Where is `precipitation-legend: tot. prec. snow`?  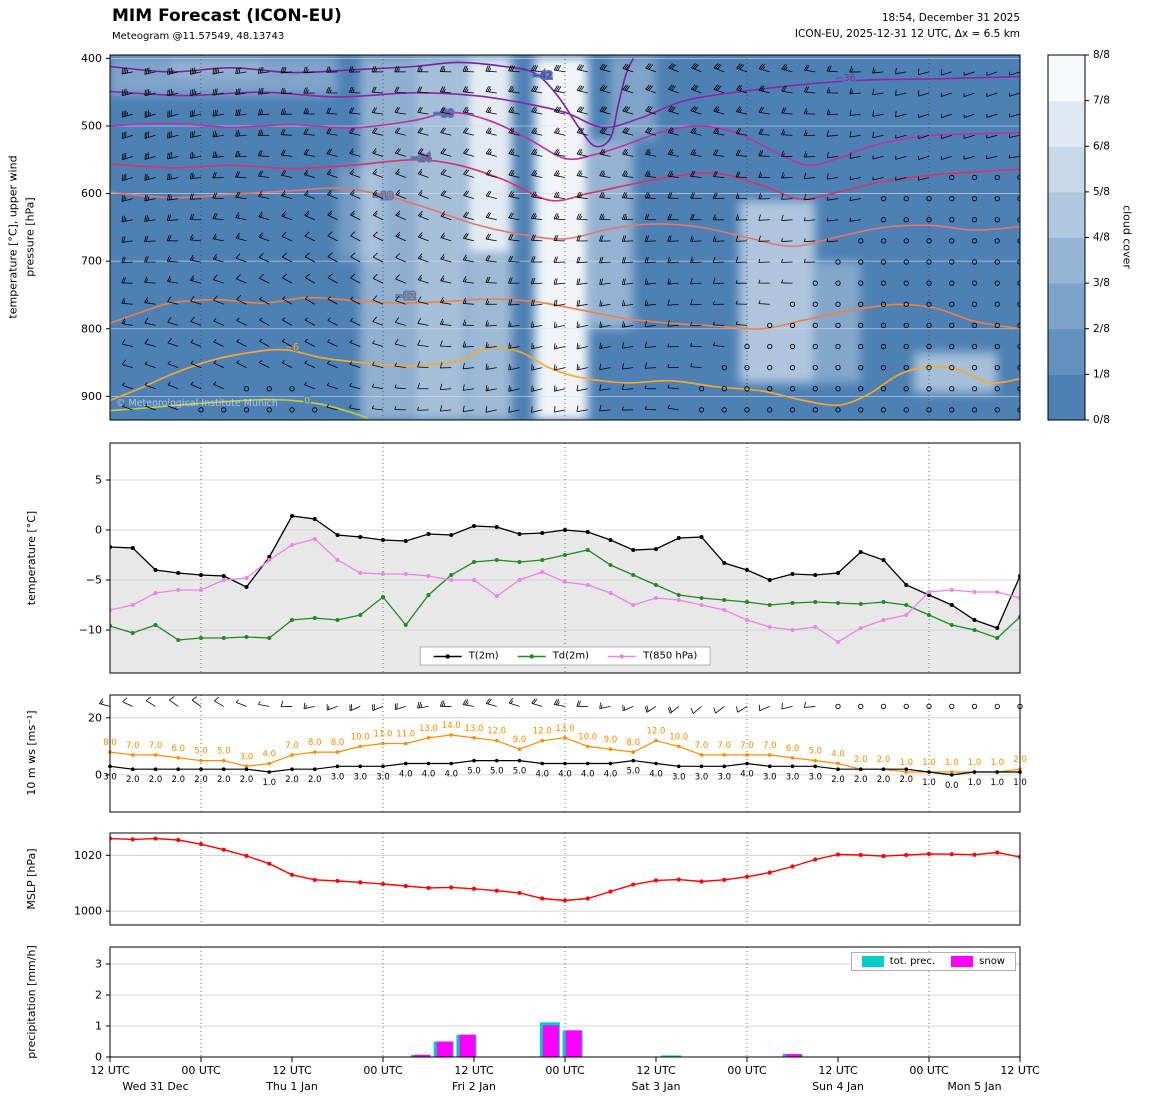 precipitation-legend: tot. prec. snow is located at coordinates (933, 961).